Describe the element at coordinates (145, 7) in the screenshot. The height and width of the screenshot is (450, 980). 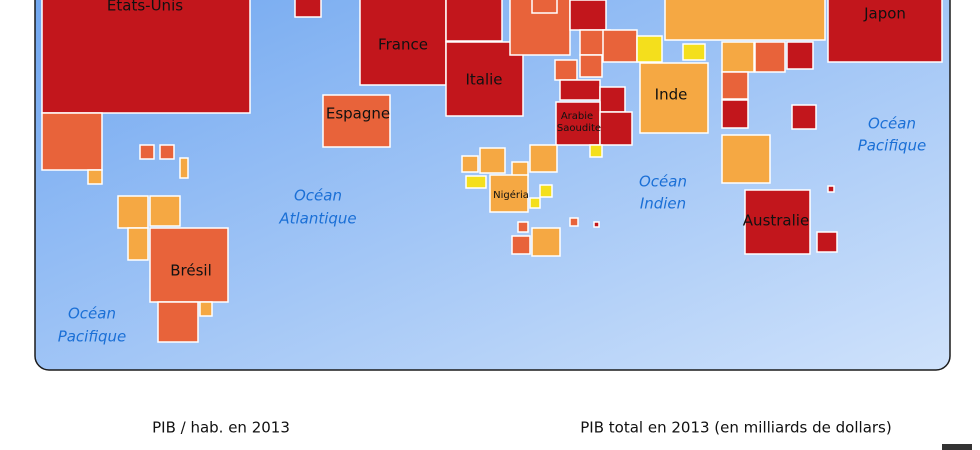
I see `country-label: Etats-Unis` at that location.